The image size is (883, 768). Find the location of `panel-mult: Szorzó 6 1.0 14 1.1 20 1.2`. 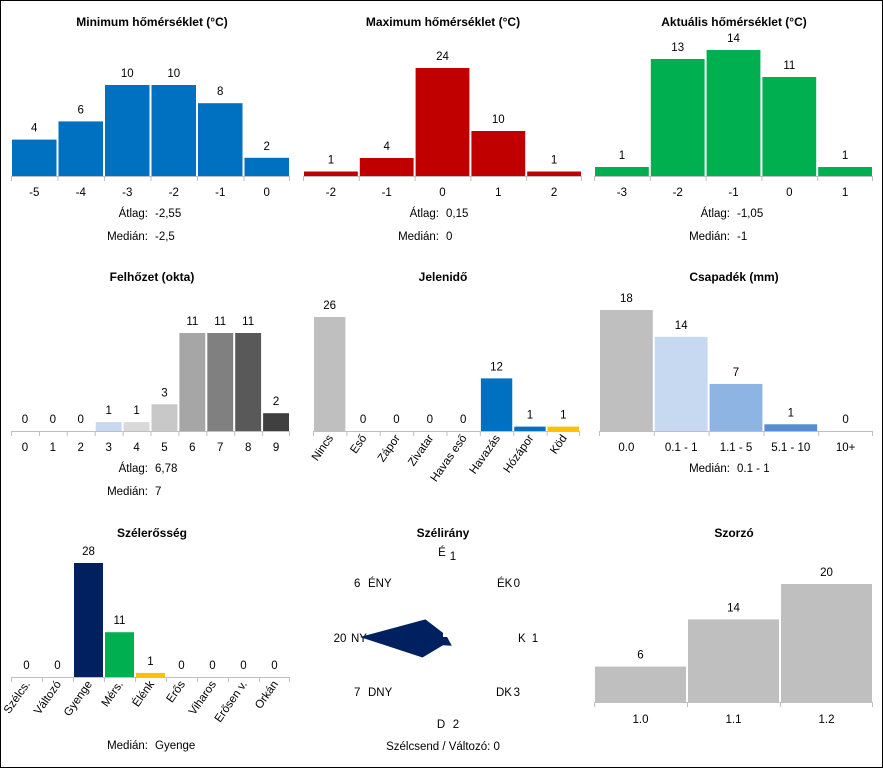

panel-mult: Szorzó 6 1.0 14 1.1 20 1.2 is located at coordinates (733, 626).